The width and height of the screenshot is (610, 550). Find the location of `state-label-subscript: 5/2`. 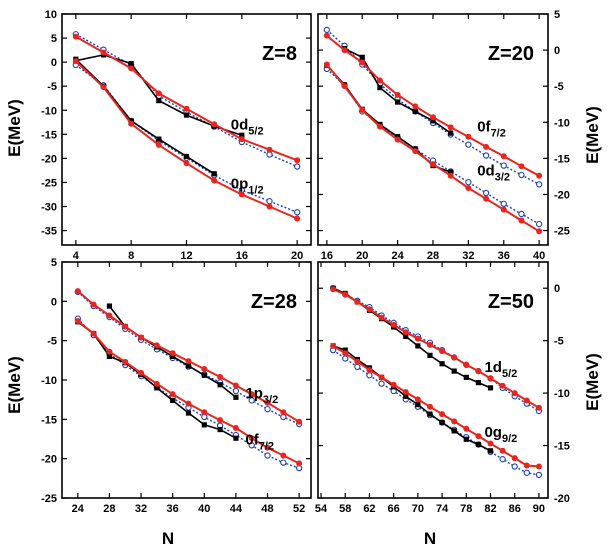

state-label-subscript: 5/2 is located at coordinates (509, 374).